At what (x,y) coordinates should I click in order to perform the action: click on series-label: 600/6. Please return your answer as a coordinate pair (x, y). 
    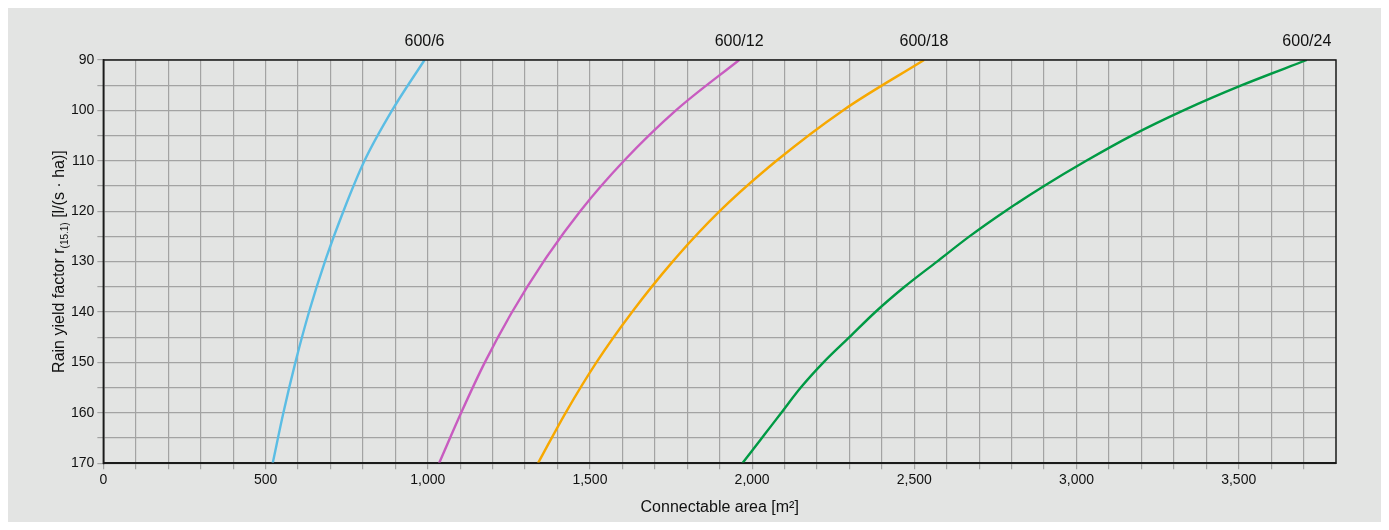
    Looking at the image, I should click on (424, 41).